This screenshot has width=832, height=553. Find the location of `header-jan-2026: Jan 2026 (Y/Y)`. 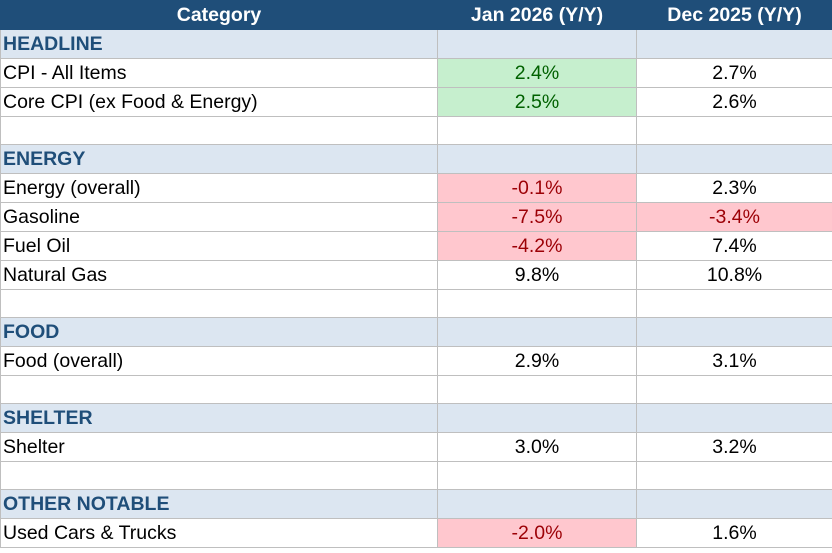

header-jan-2026: Jan 2026 (Y/Y) is located at coordinates (537, 15).